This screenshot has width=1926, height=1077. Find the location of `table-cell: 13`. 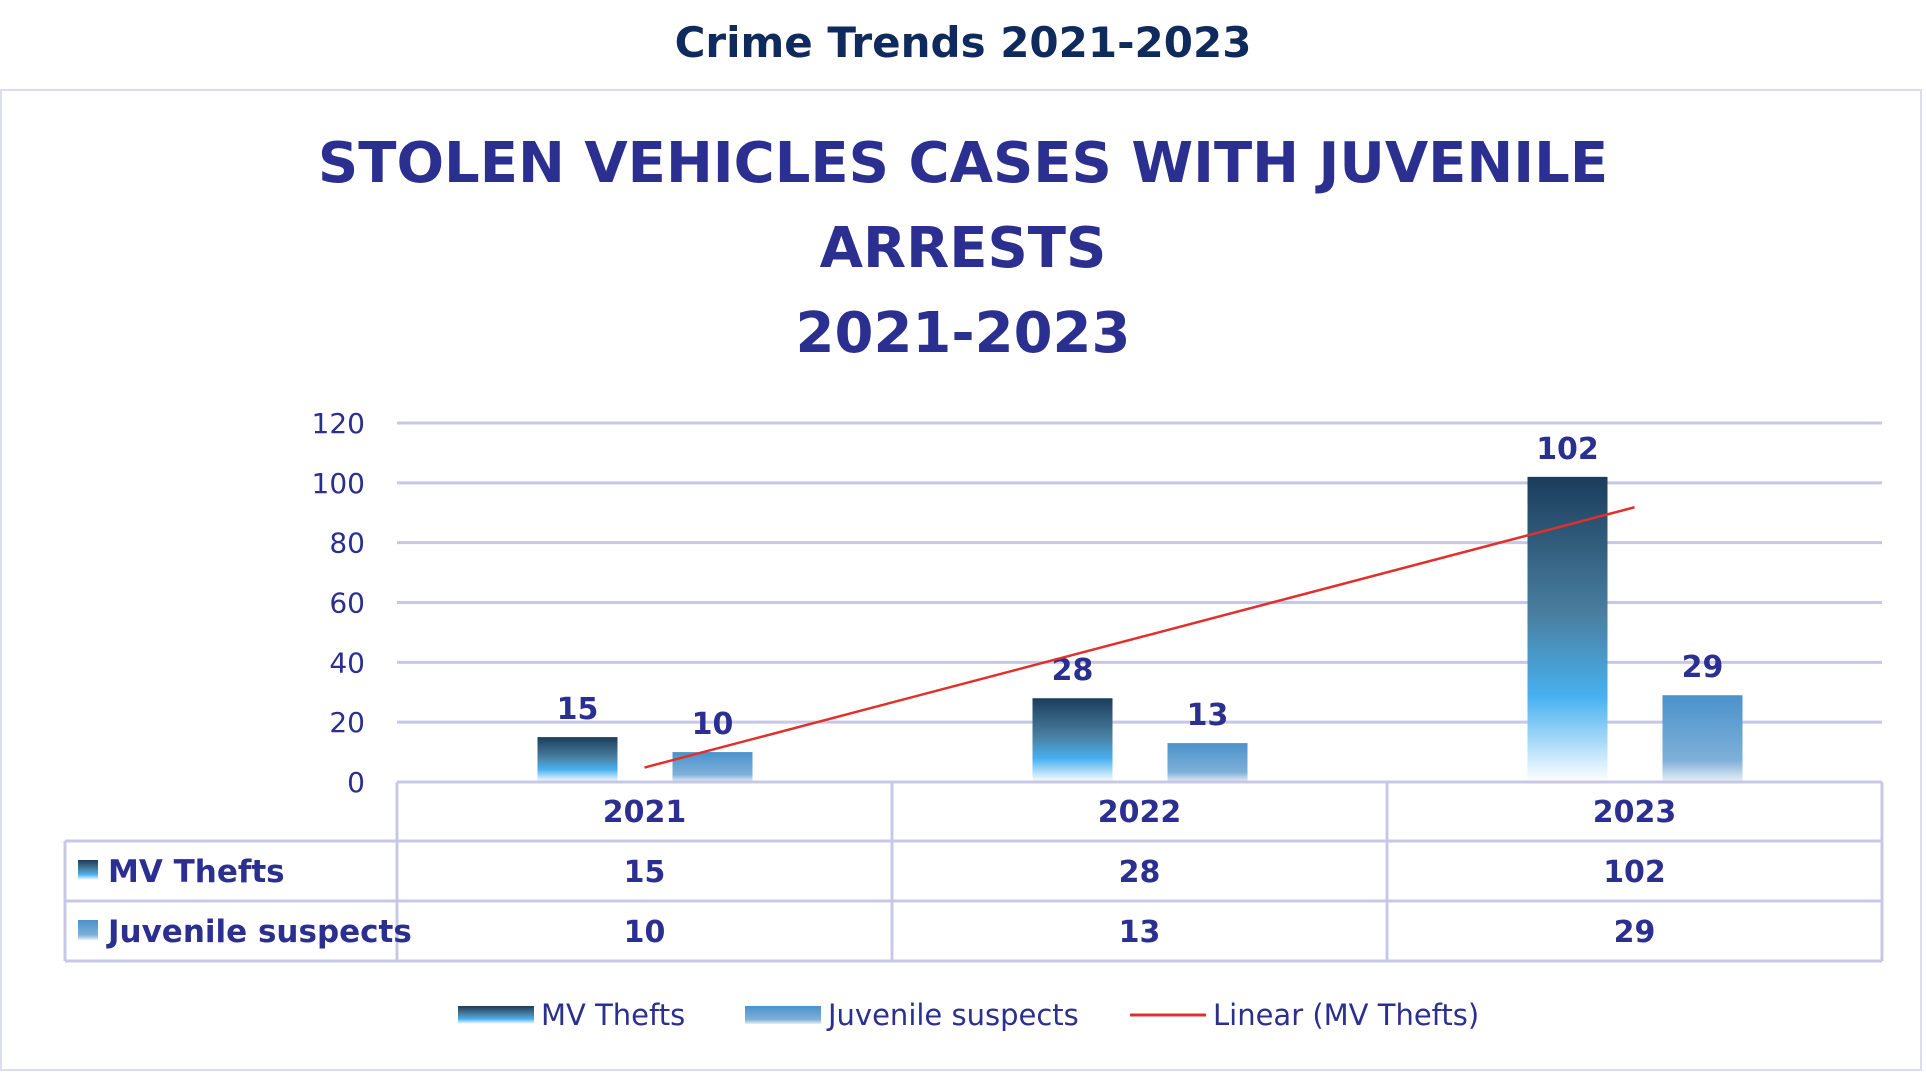

table-cell: 13 is located at coordinates (1140, 932).